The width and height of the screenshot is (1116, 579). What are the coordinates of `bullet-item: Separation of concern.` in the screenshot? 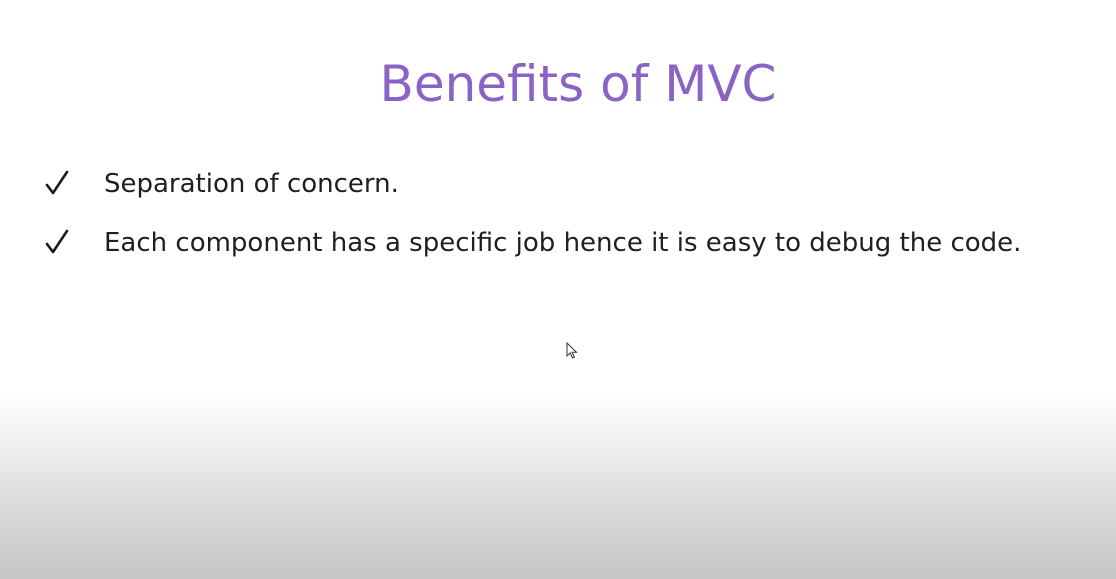 It's located at (564, 184).